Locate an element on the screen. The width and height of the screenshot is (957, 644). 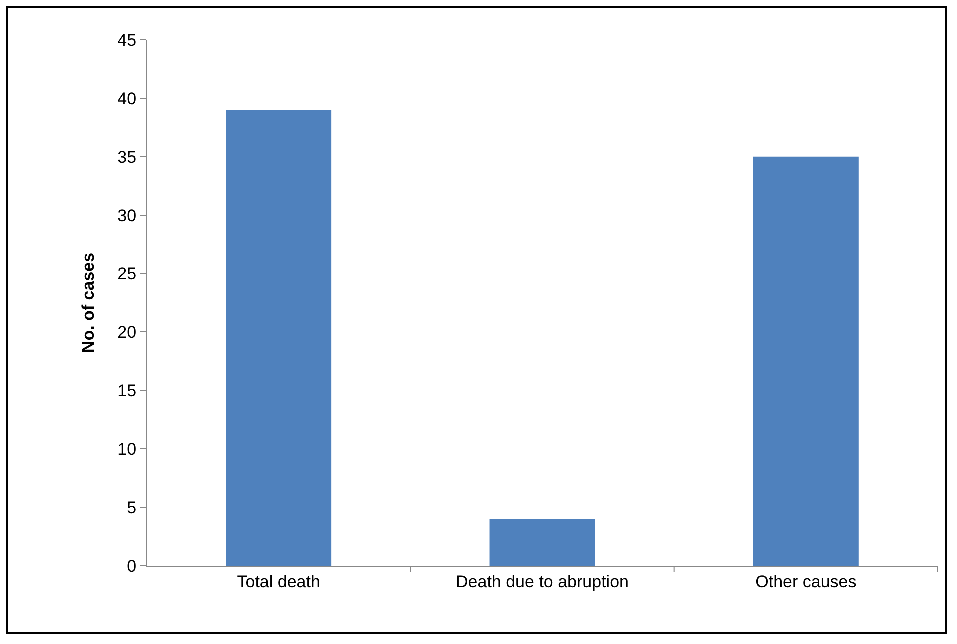
y-tick-label: 35 is located at coordinates (127, 157).